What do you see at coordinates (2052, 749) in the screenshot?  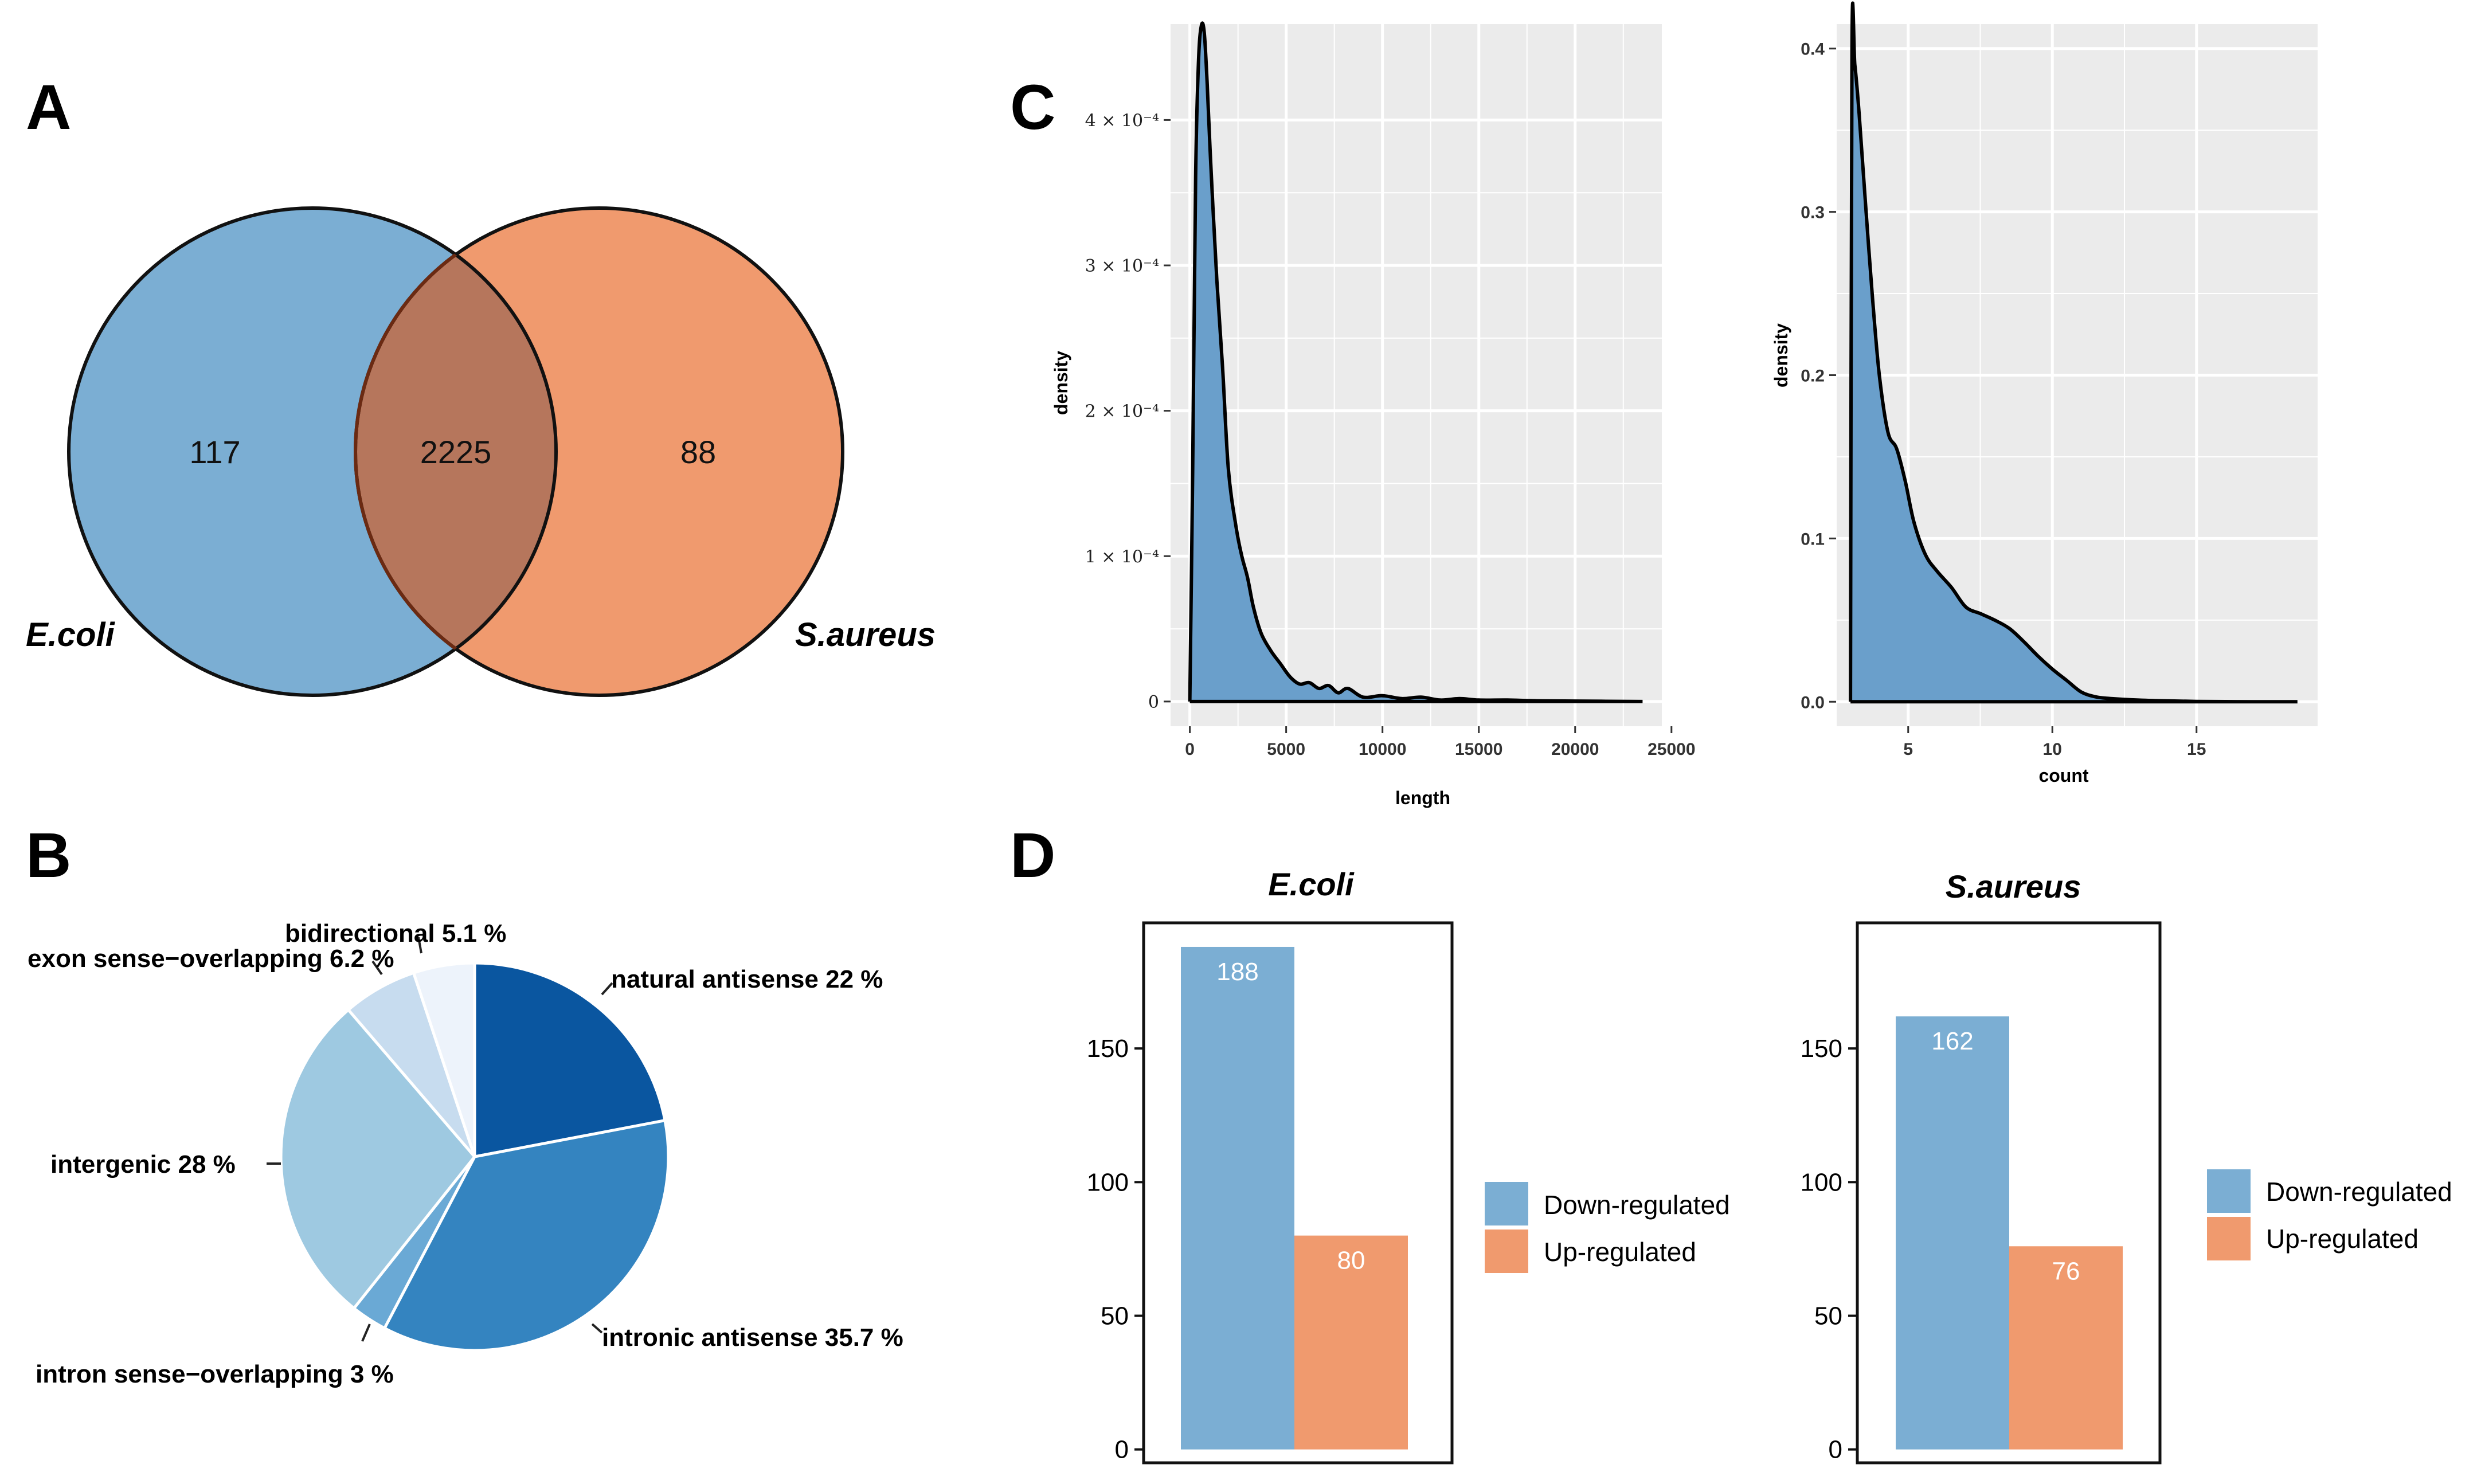 I see `x-tick-label: 10` at bounding box center [2052, 749].